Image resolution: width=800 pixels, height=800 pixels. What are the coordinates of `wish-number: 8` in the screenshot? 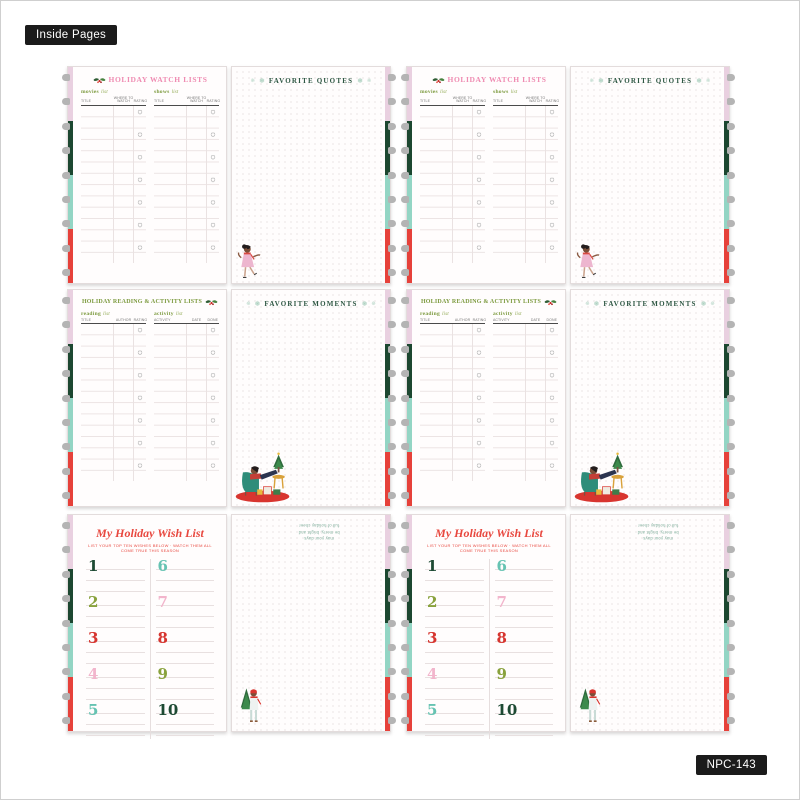 It's located at (162, 638).